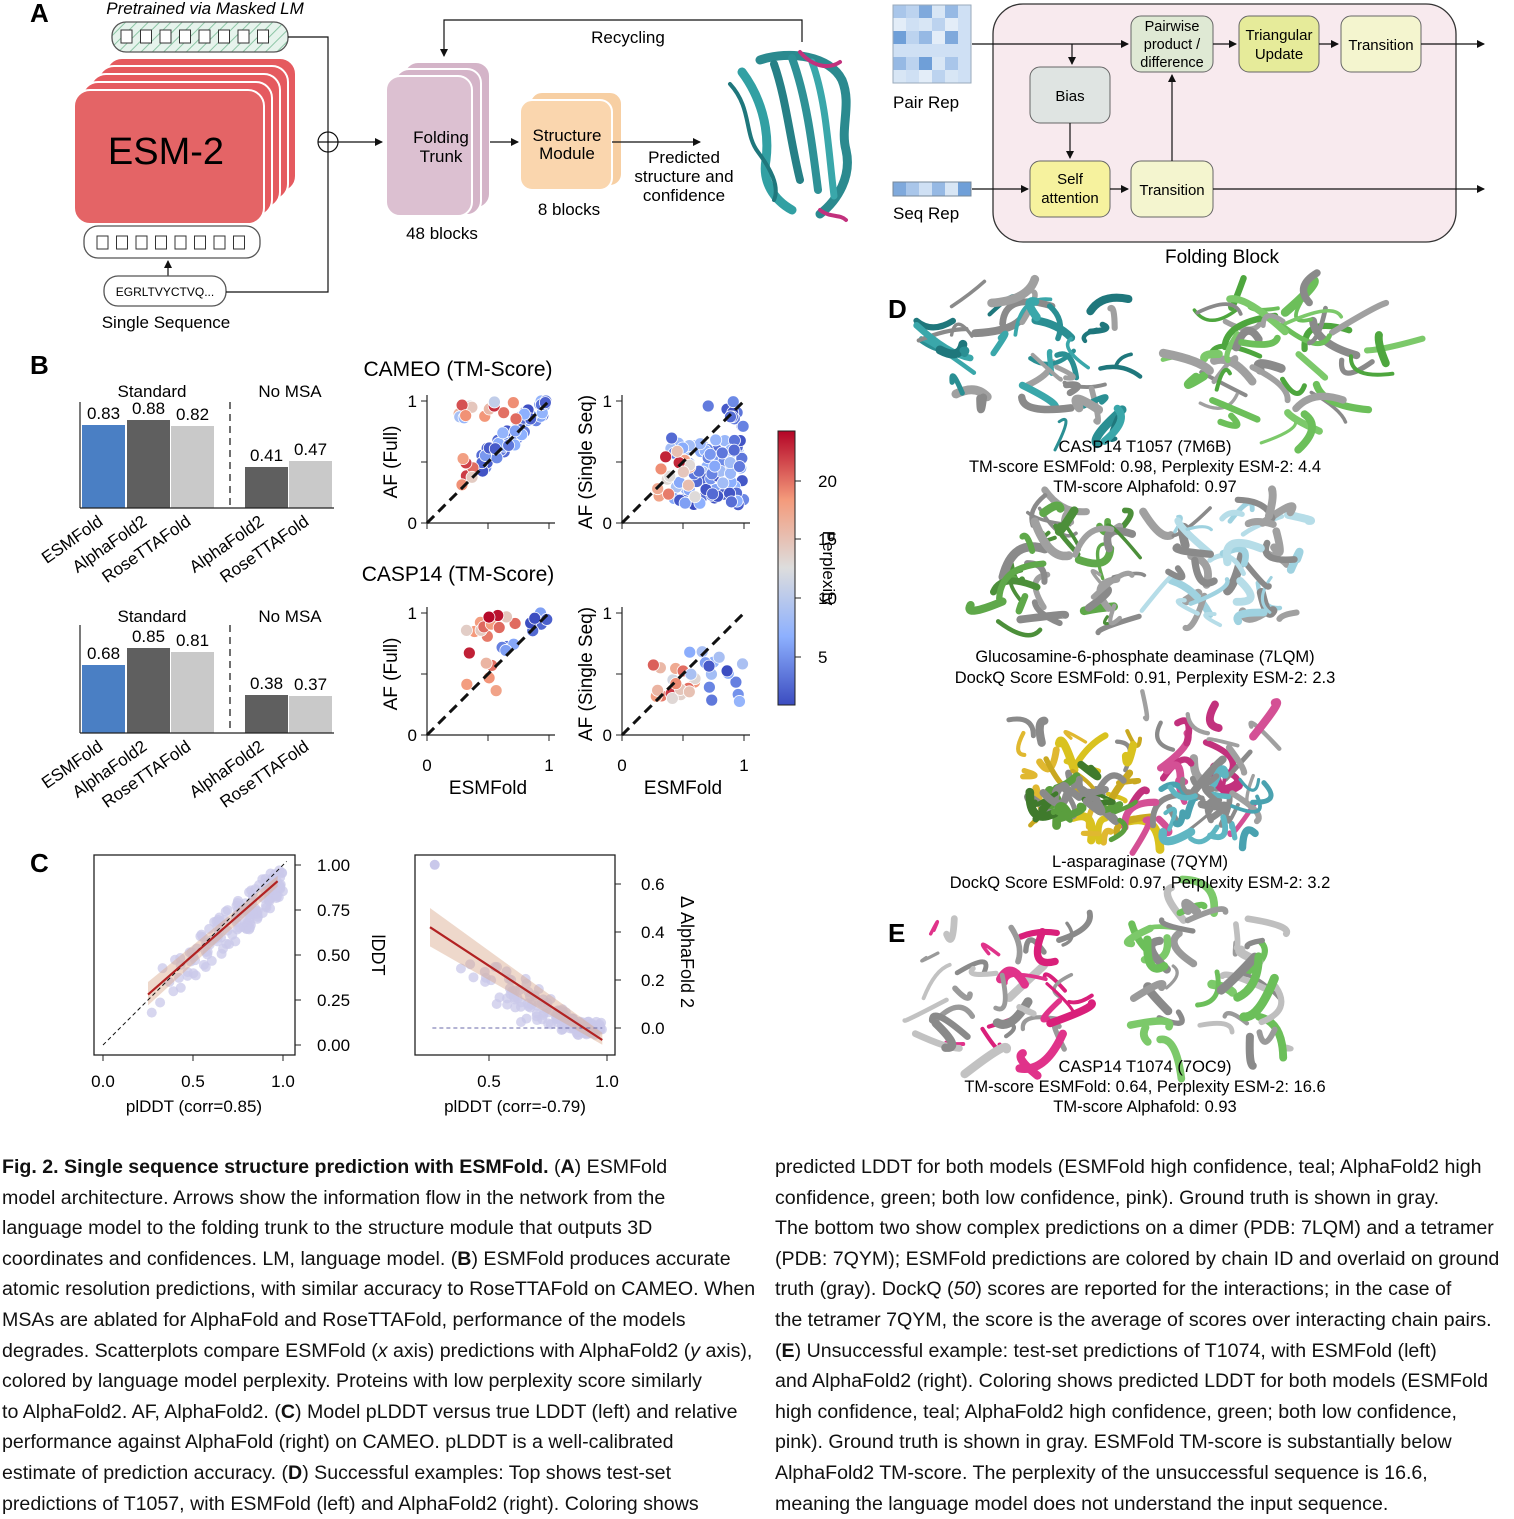 The height and width of the screenshot is (1519, 1514). What do you see at coordinates (683, 176) in the screenshot?
I see `predicted-label-2: structure and` at bounding box center [683, 176].